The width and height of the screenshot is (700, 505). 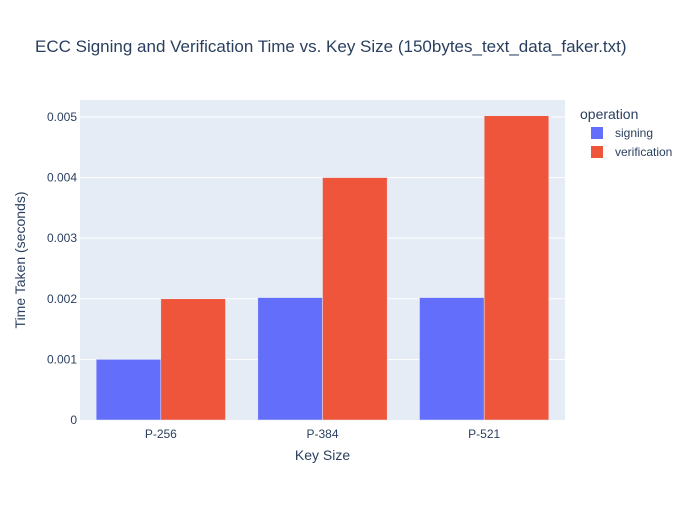 What do you see at coordinates (20, 260) in the screenshot?
I see `y-axis-label: Time Taken (seconds)` at bounding box center [20, 260].